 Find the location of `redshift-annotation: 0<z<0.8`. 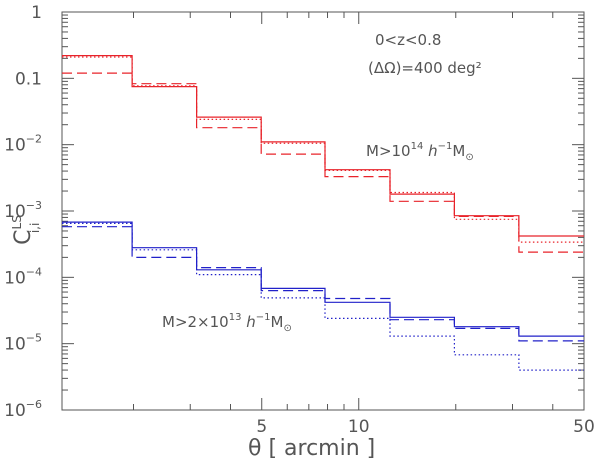

redshift-annotation: 0<z<0.8 is located at coordinates (408, 40).